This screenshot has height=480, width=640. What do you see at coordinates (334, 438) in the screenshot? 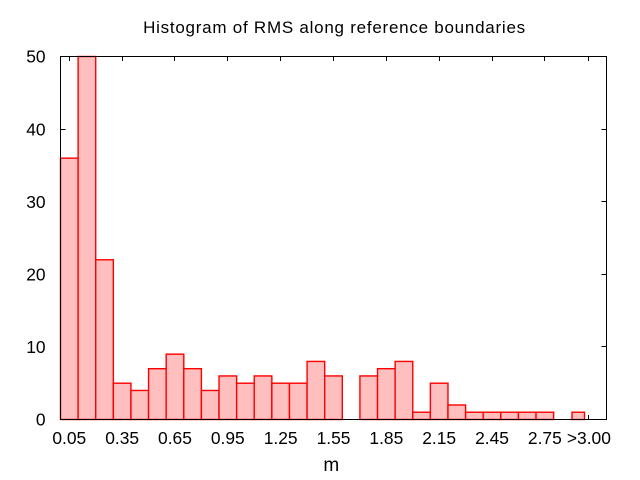
I see `svg-text: 1.55` at bounding box center [334, 438].